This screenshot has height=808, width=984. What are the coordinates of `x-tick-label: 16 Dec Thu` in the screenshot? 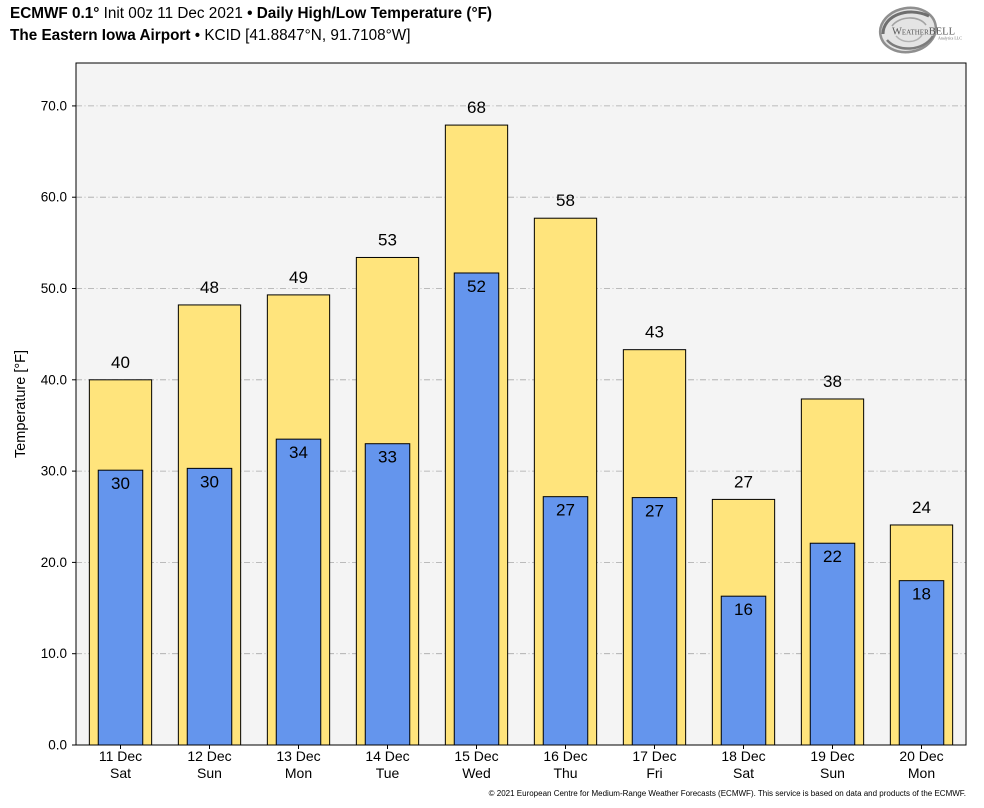 It's located at (565, 764).